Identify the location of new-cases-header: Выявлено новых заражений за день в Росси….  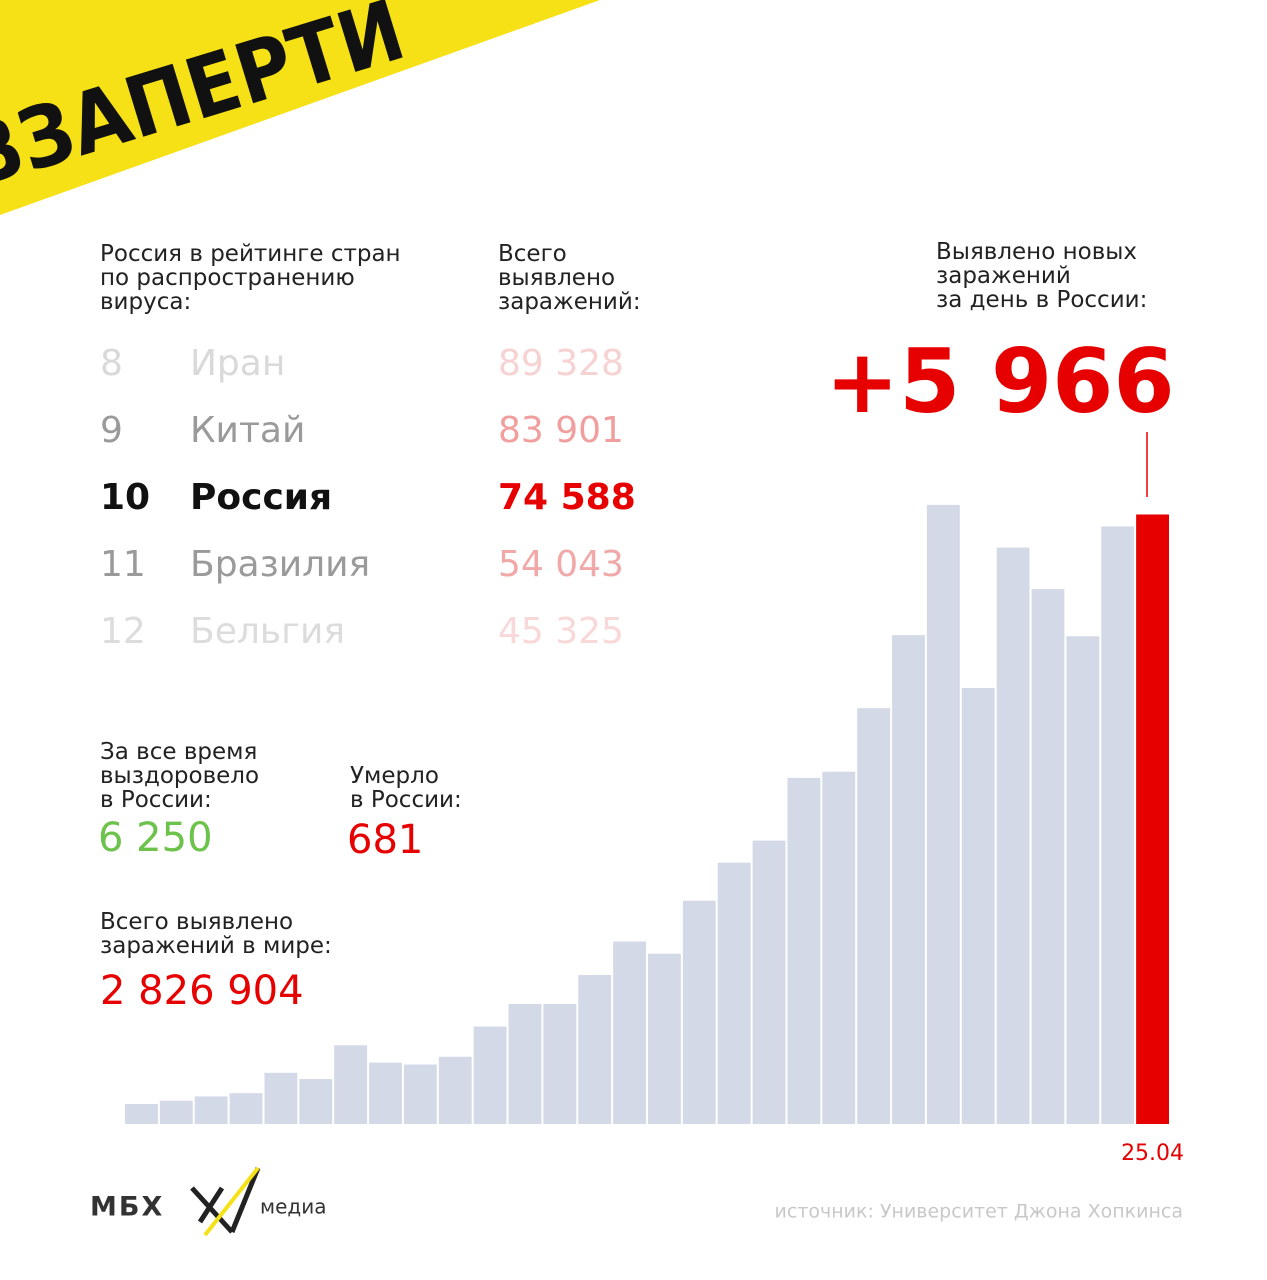
(1041, 276).